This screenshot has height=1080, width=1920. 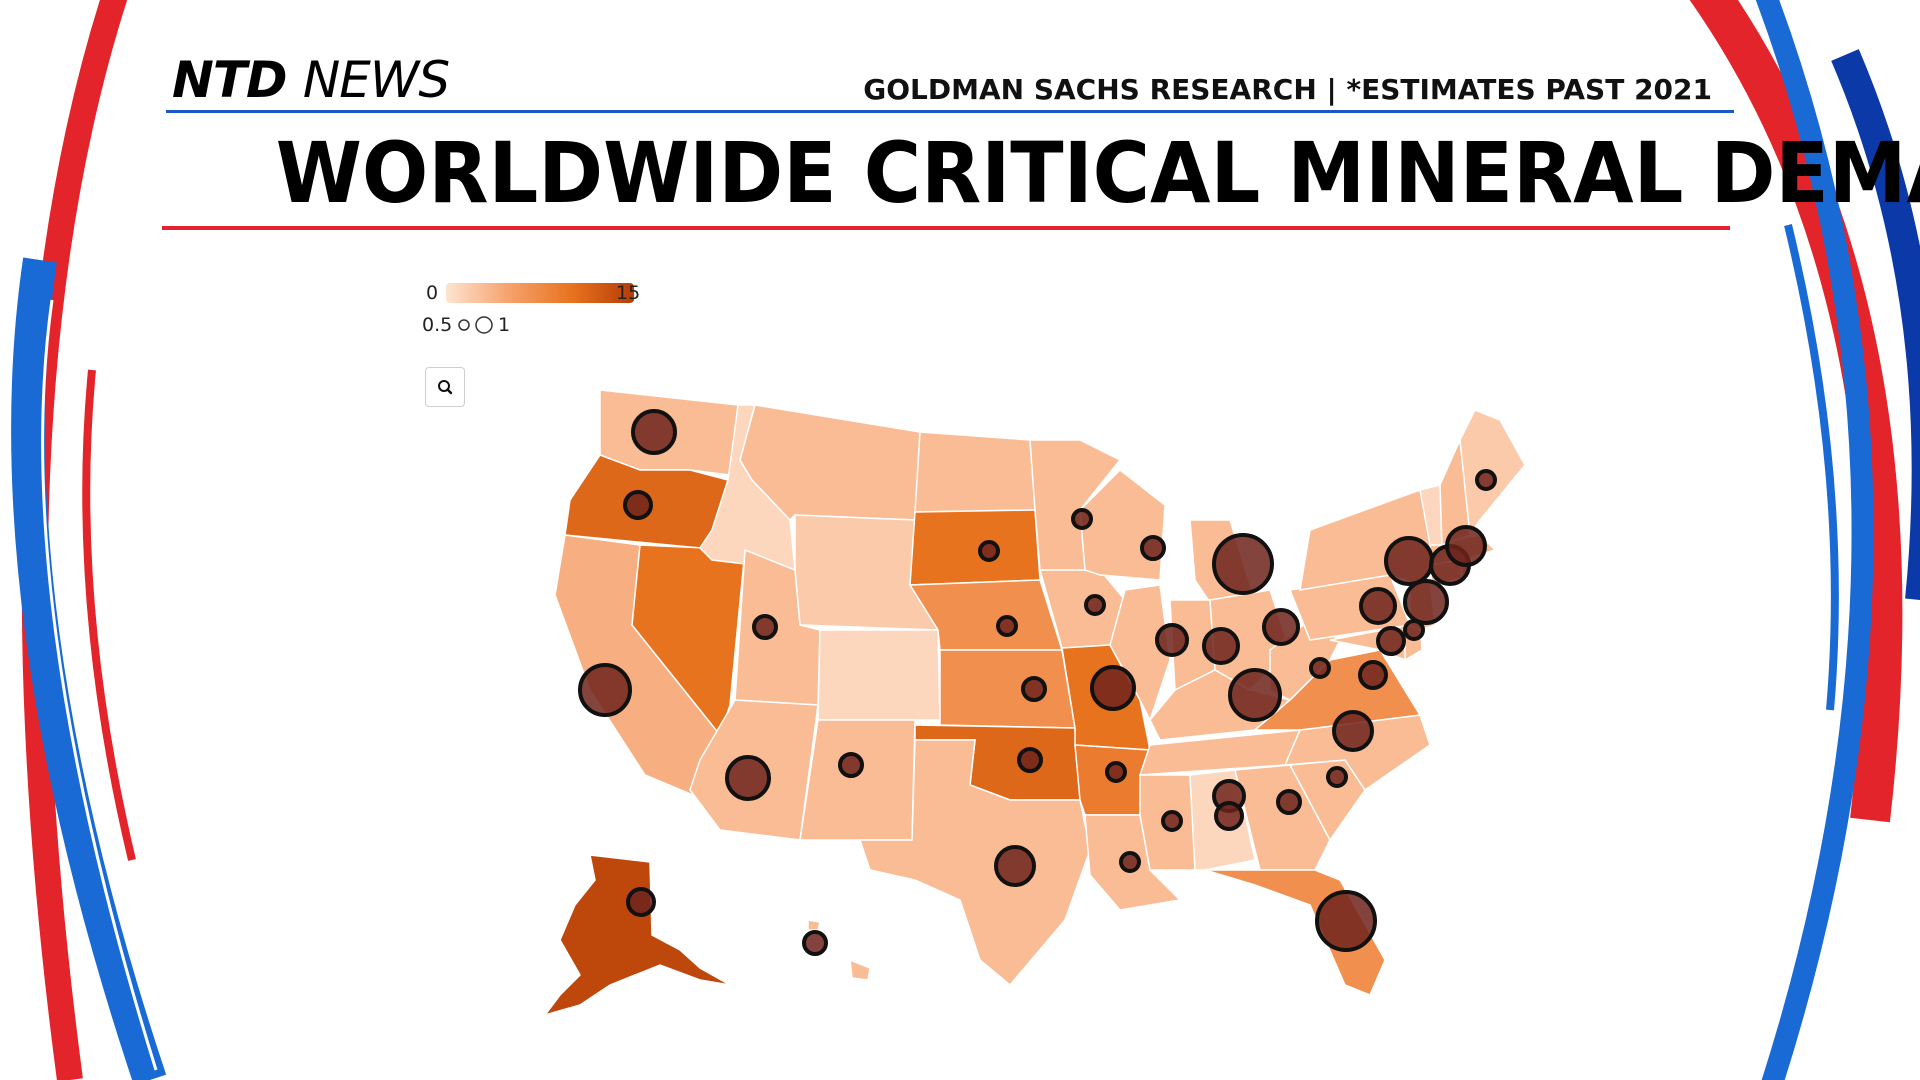 I want to click on bubble-ak, so click(x=641, y=902).